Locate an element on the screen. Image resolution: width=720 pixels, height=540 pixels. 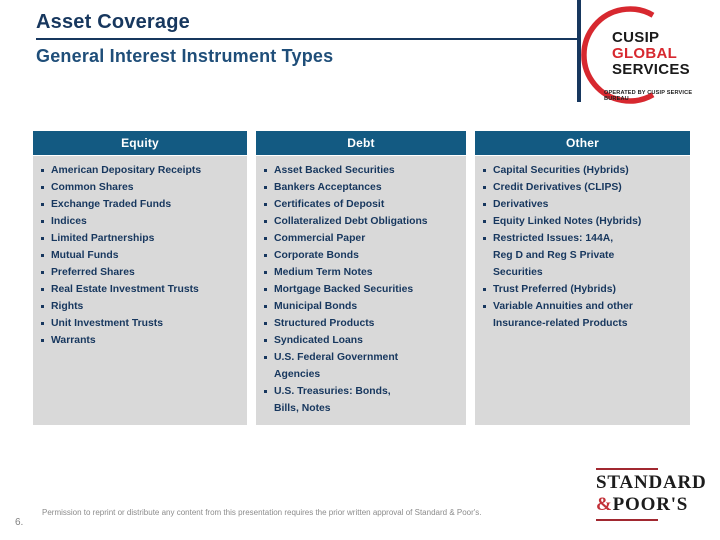
list-item: Unit Investment Trusts is located at coordinates (142, 323).